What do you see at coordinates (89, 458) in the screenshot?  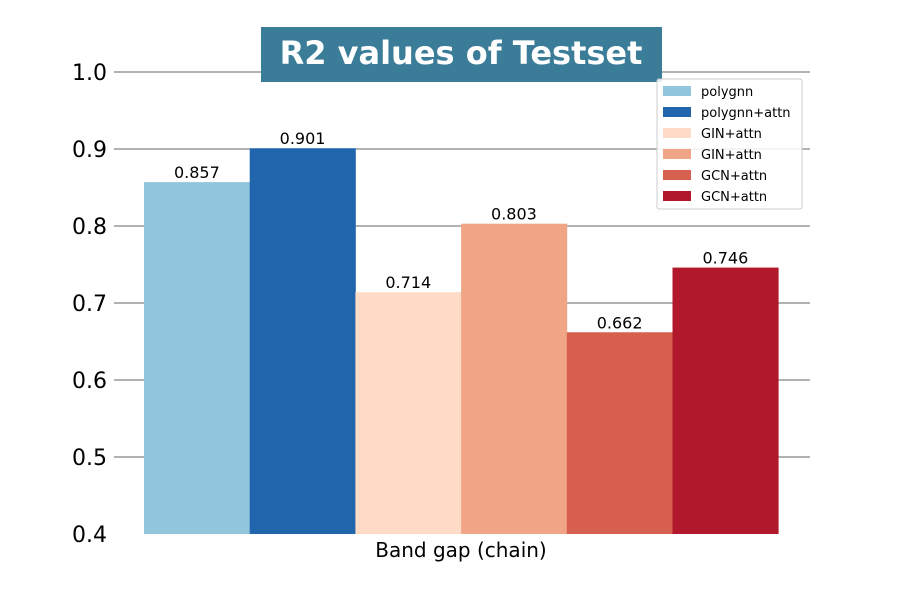 I see `y-tick-label: 0.5` at bounding box center [89, 458].